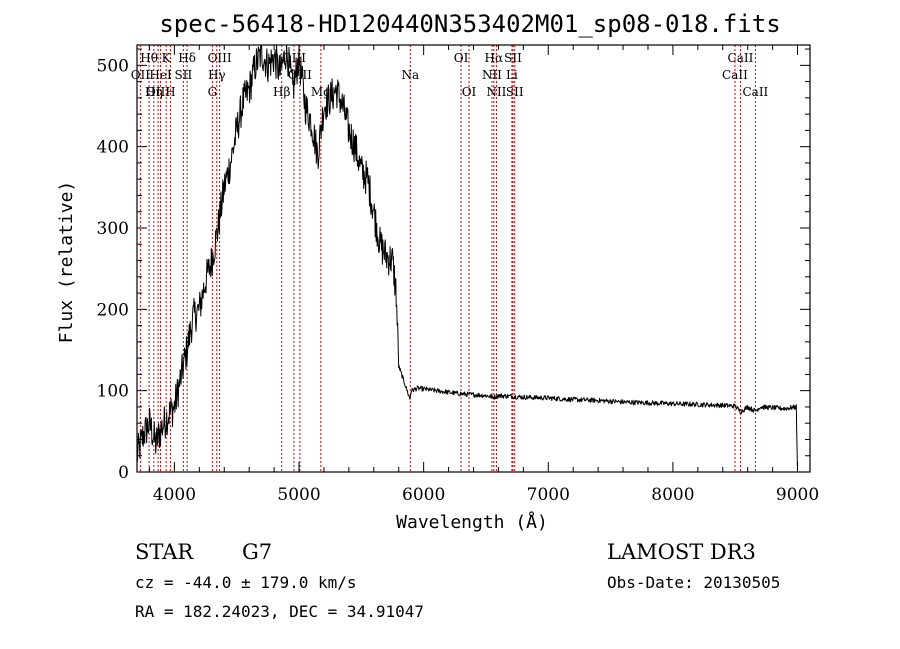 This screenshot has height=649, width=900. I want to click on x-tick-label-0: 4000, so click(174, 495).